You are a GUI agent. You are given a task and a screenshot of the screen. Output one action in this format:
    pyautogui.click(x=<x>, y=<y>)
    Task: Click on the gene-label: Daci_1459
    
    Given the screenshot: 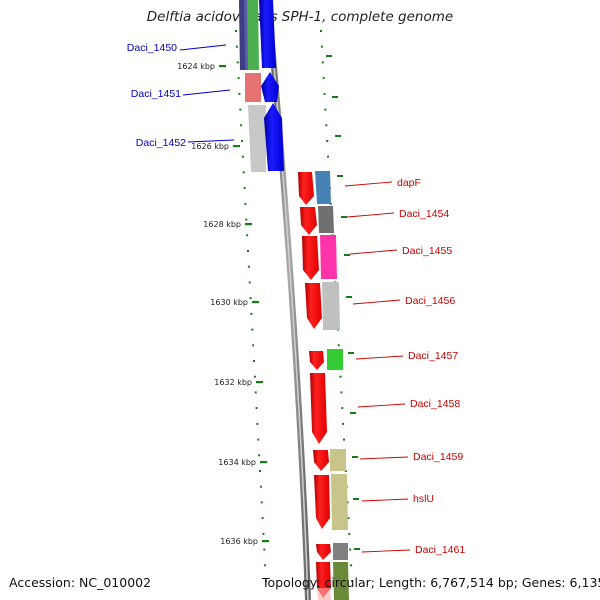 What is the action you would take?
    pyautogui.click(x=438, y=457)
    